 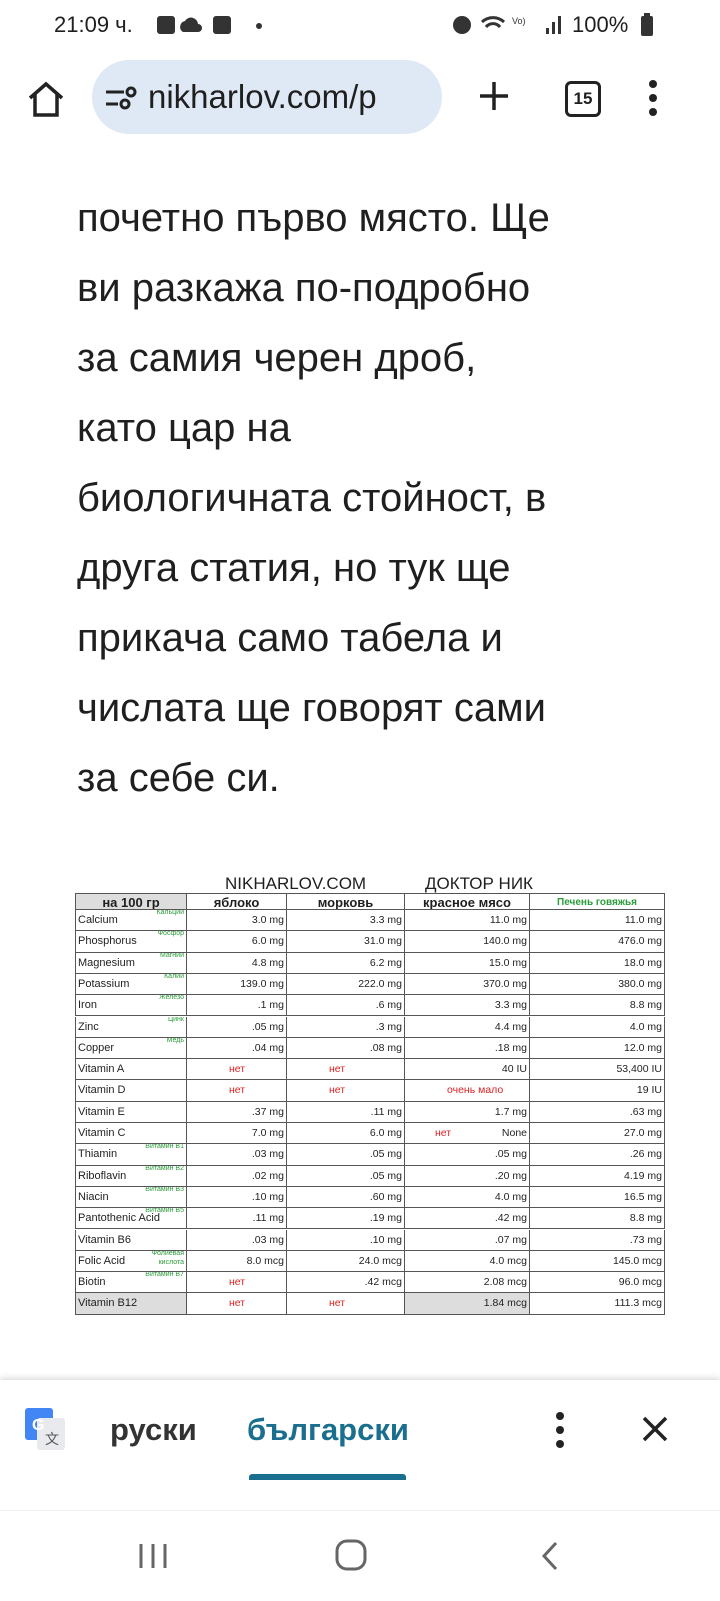 I want to click on article-line: за себе си., so click(x=178, y=778).